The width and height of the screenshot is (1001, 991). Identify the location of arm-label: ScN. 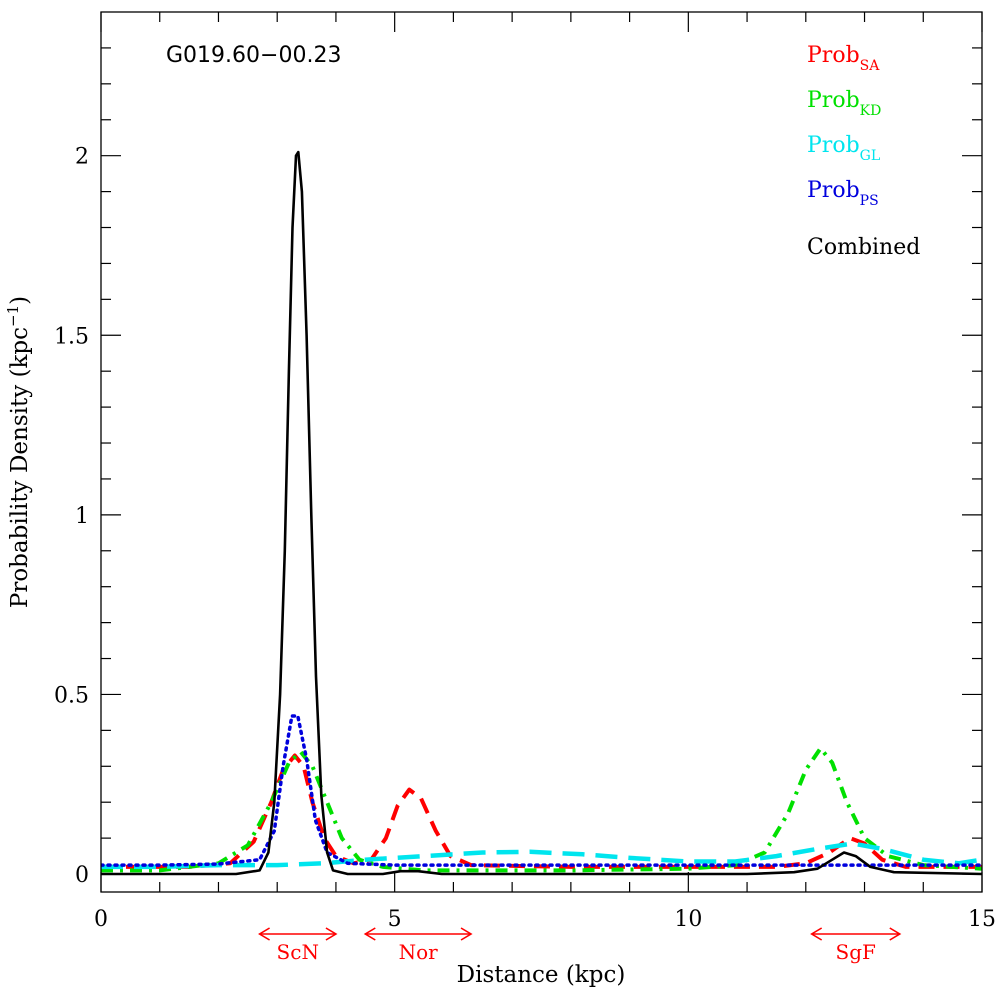
(298, 952).